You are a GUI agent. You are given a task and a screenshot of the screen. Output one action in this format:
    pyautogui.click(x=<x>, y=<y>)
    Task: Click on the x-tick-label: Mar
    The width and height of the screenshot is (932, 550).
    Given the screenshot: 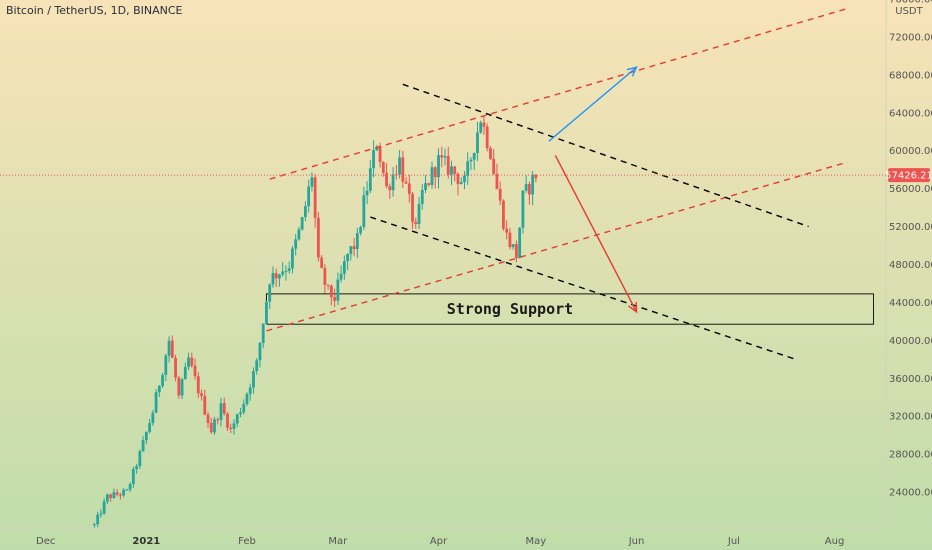 What is the action you would take?
    pyautogui.click(x=338, y=541)
    